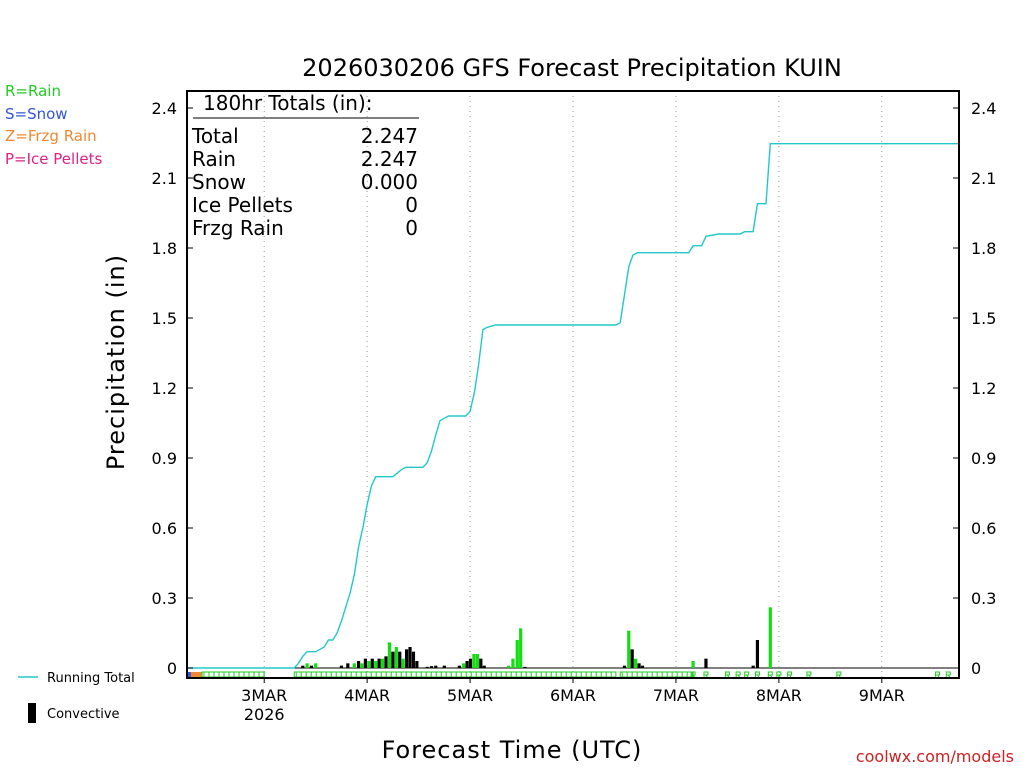 This screenshot has height=768, width=1024. Describe the element at coordinates (389, 136) in the screenshot. I see `totals-value: 2.247` at that location.